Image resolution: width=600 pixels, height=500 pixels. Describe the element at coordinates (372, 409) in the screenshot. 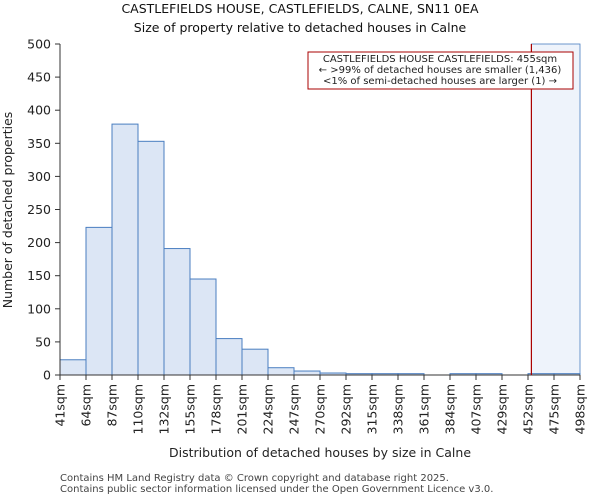

I see `x-tick-label: 315sqm` at that location.